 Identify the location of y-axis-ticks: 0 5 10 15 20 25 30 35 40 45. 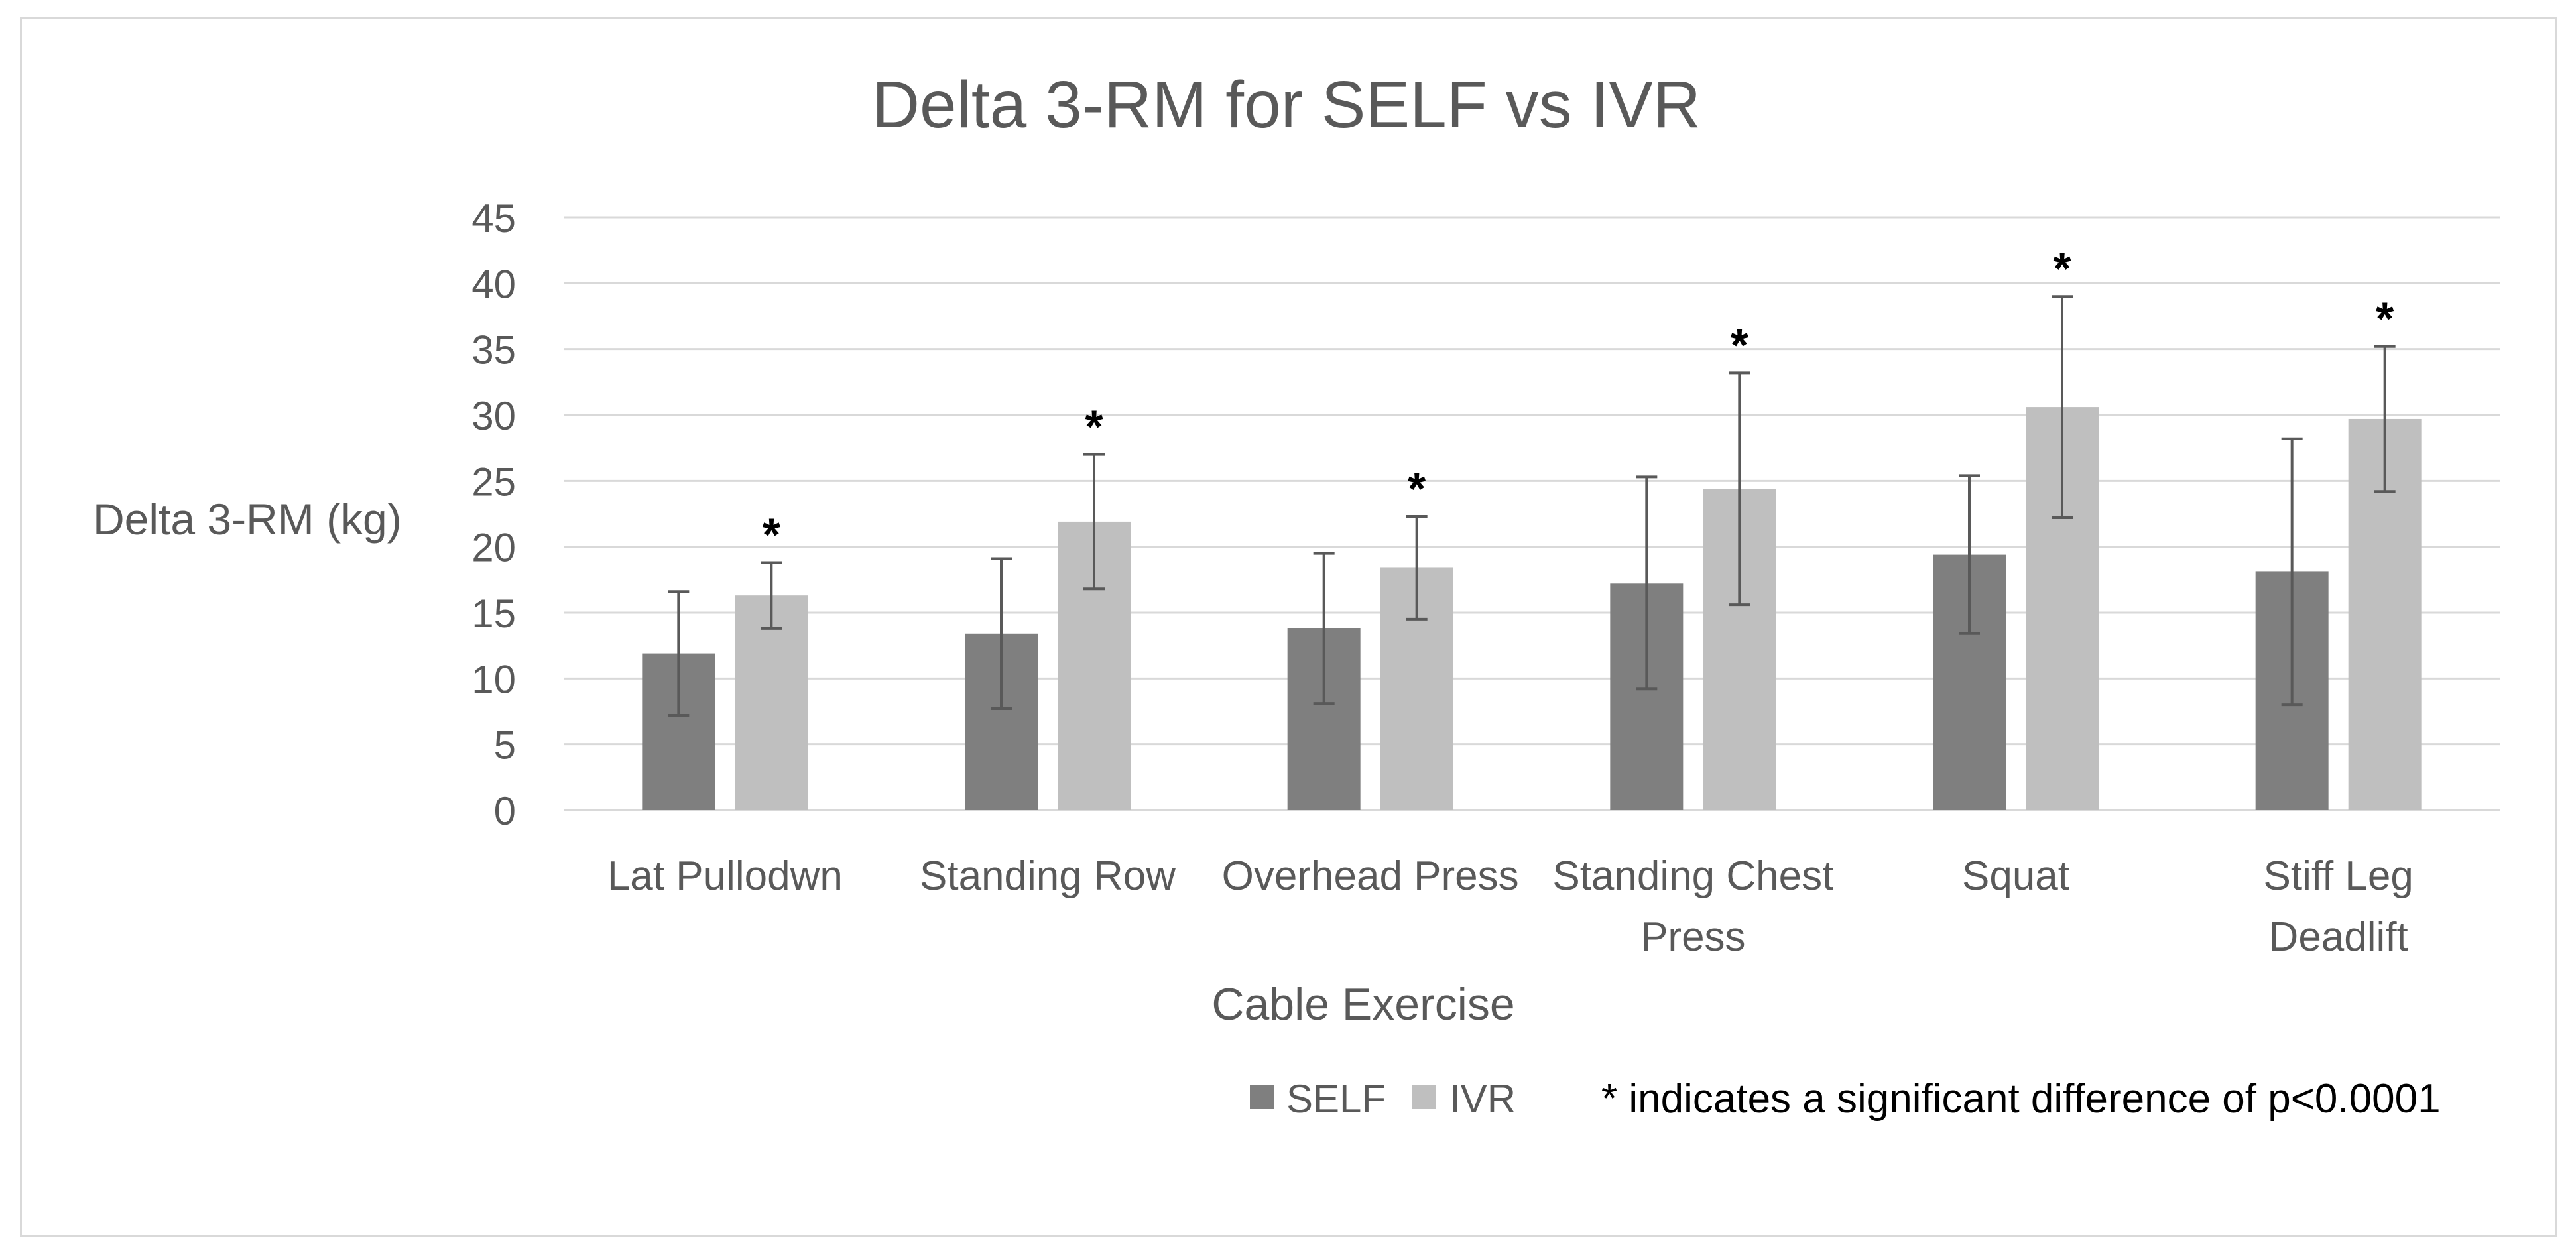
(493, 514).